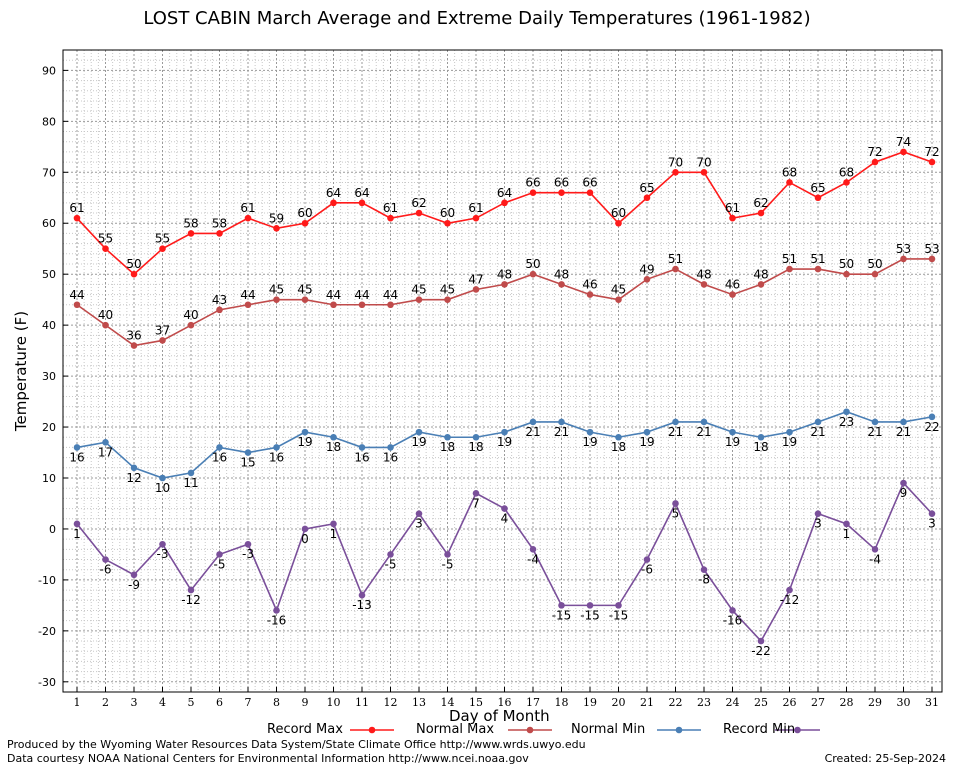 This screenshot has height=768, width=954. I want to click on data-label: -5, so click(220, 564).